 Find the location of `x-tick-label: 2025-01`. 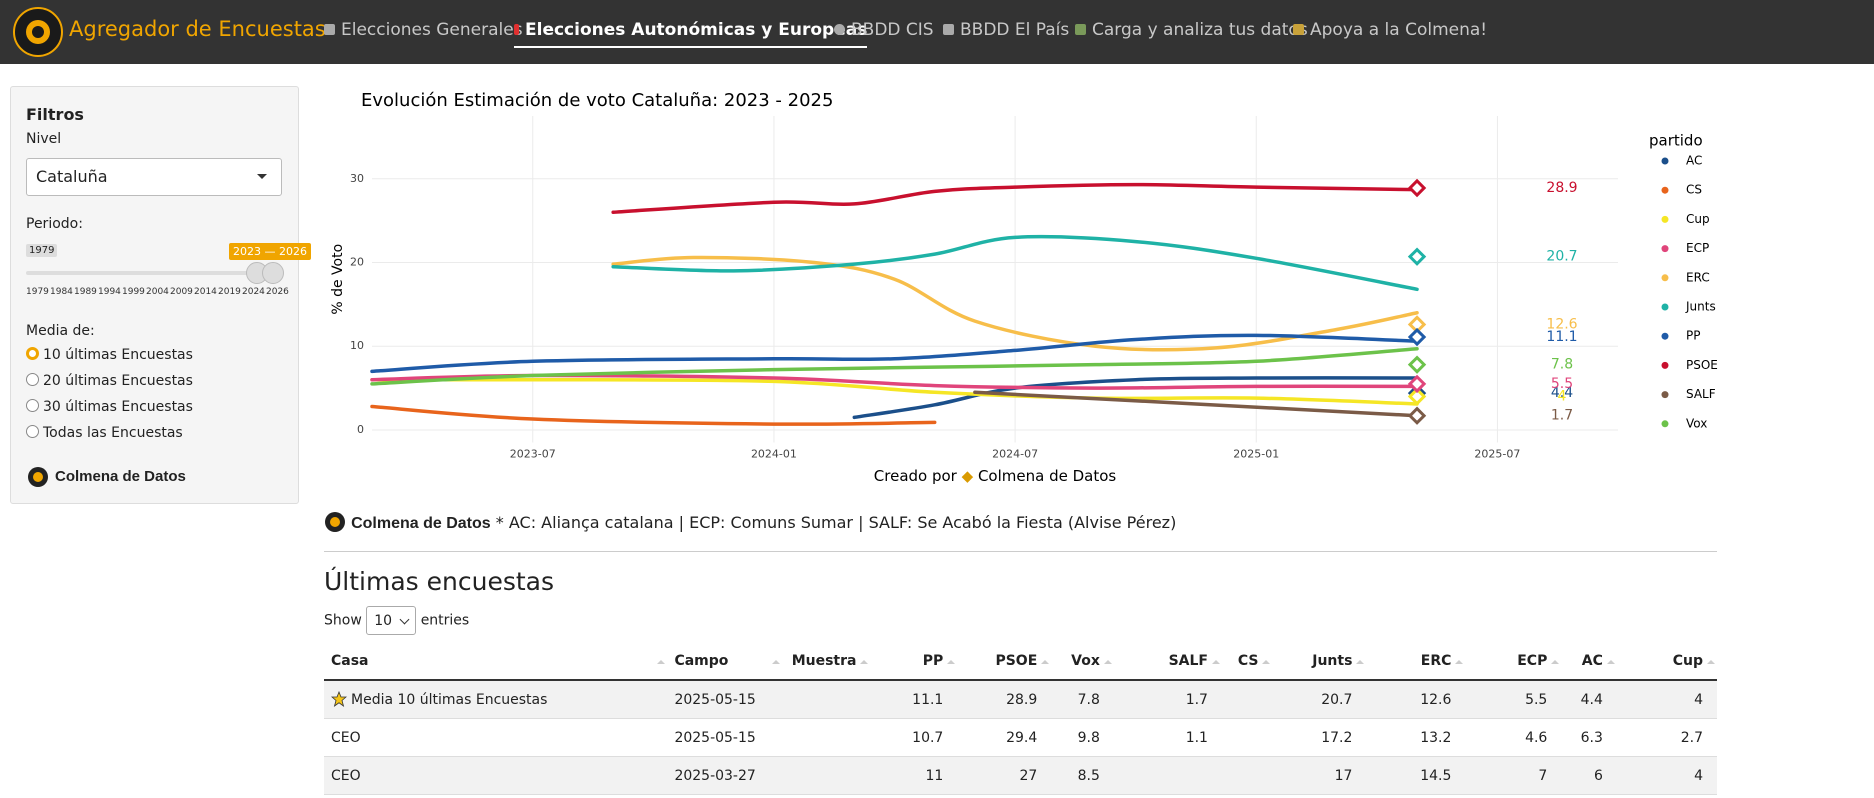

x-tick-label: 2025-01 is located at coordinates (1256, 454).